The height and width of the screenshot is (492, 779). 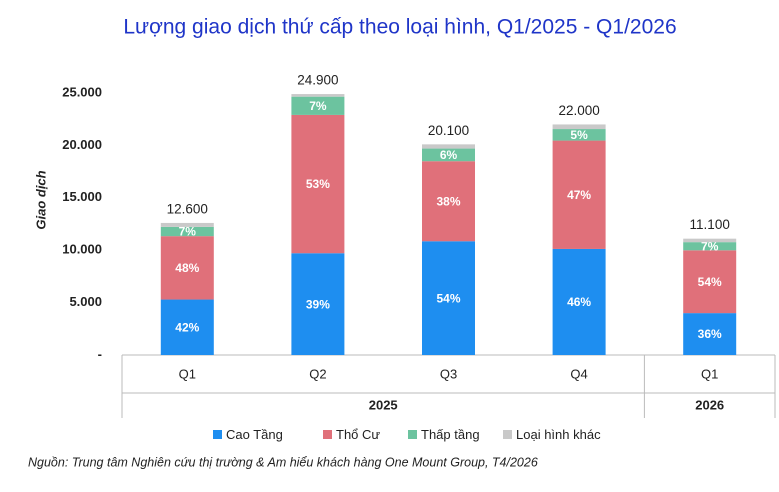 I want to click on segment-label: 46%, so click(x=579, y=302).